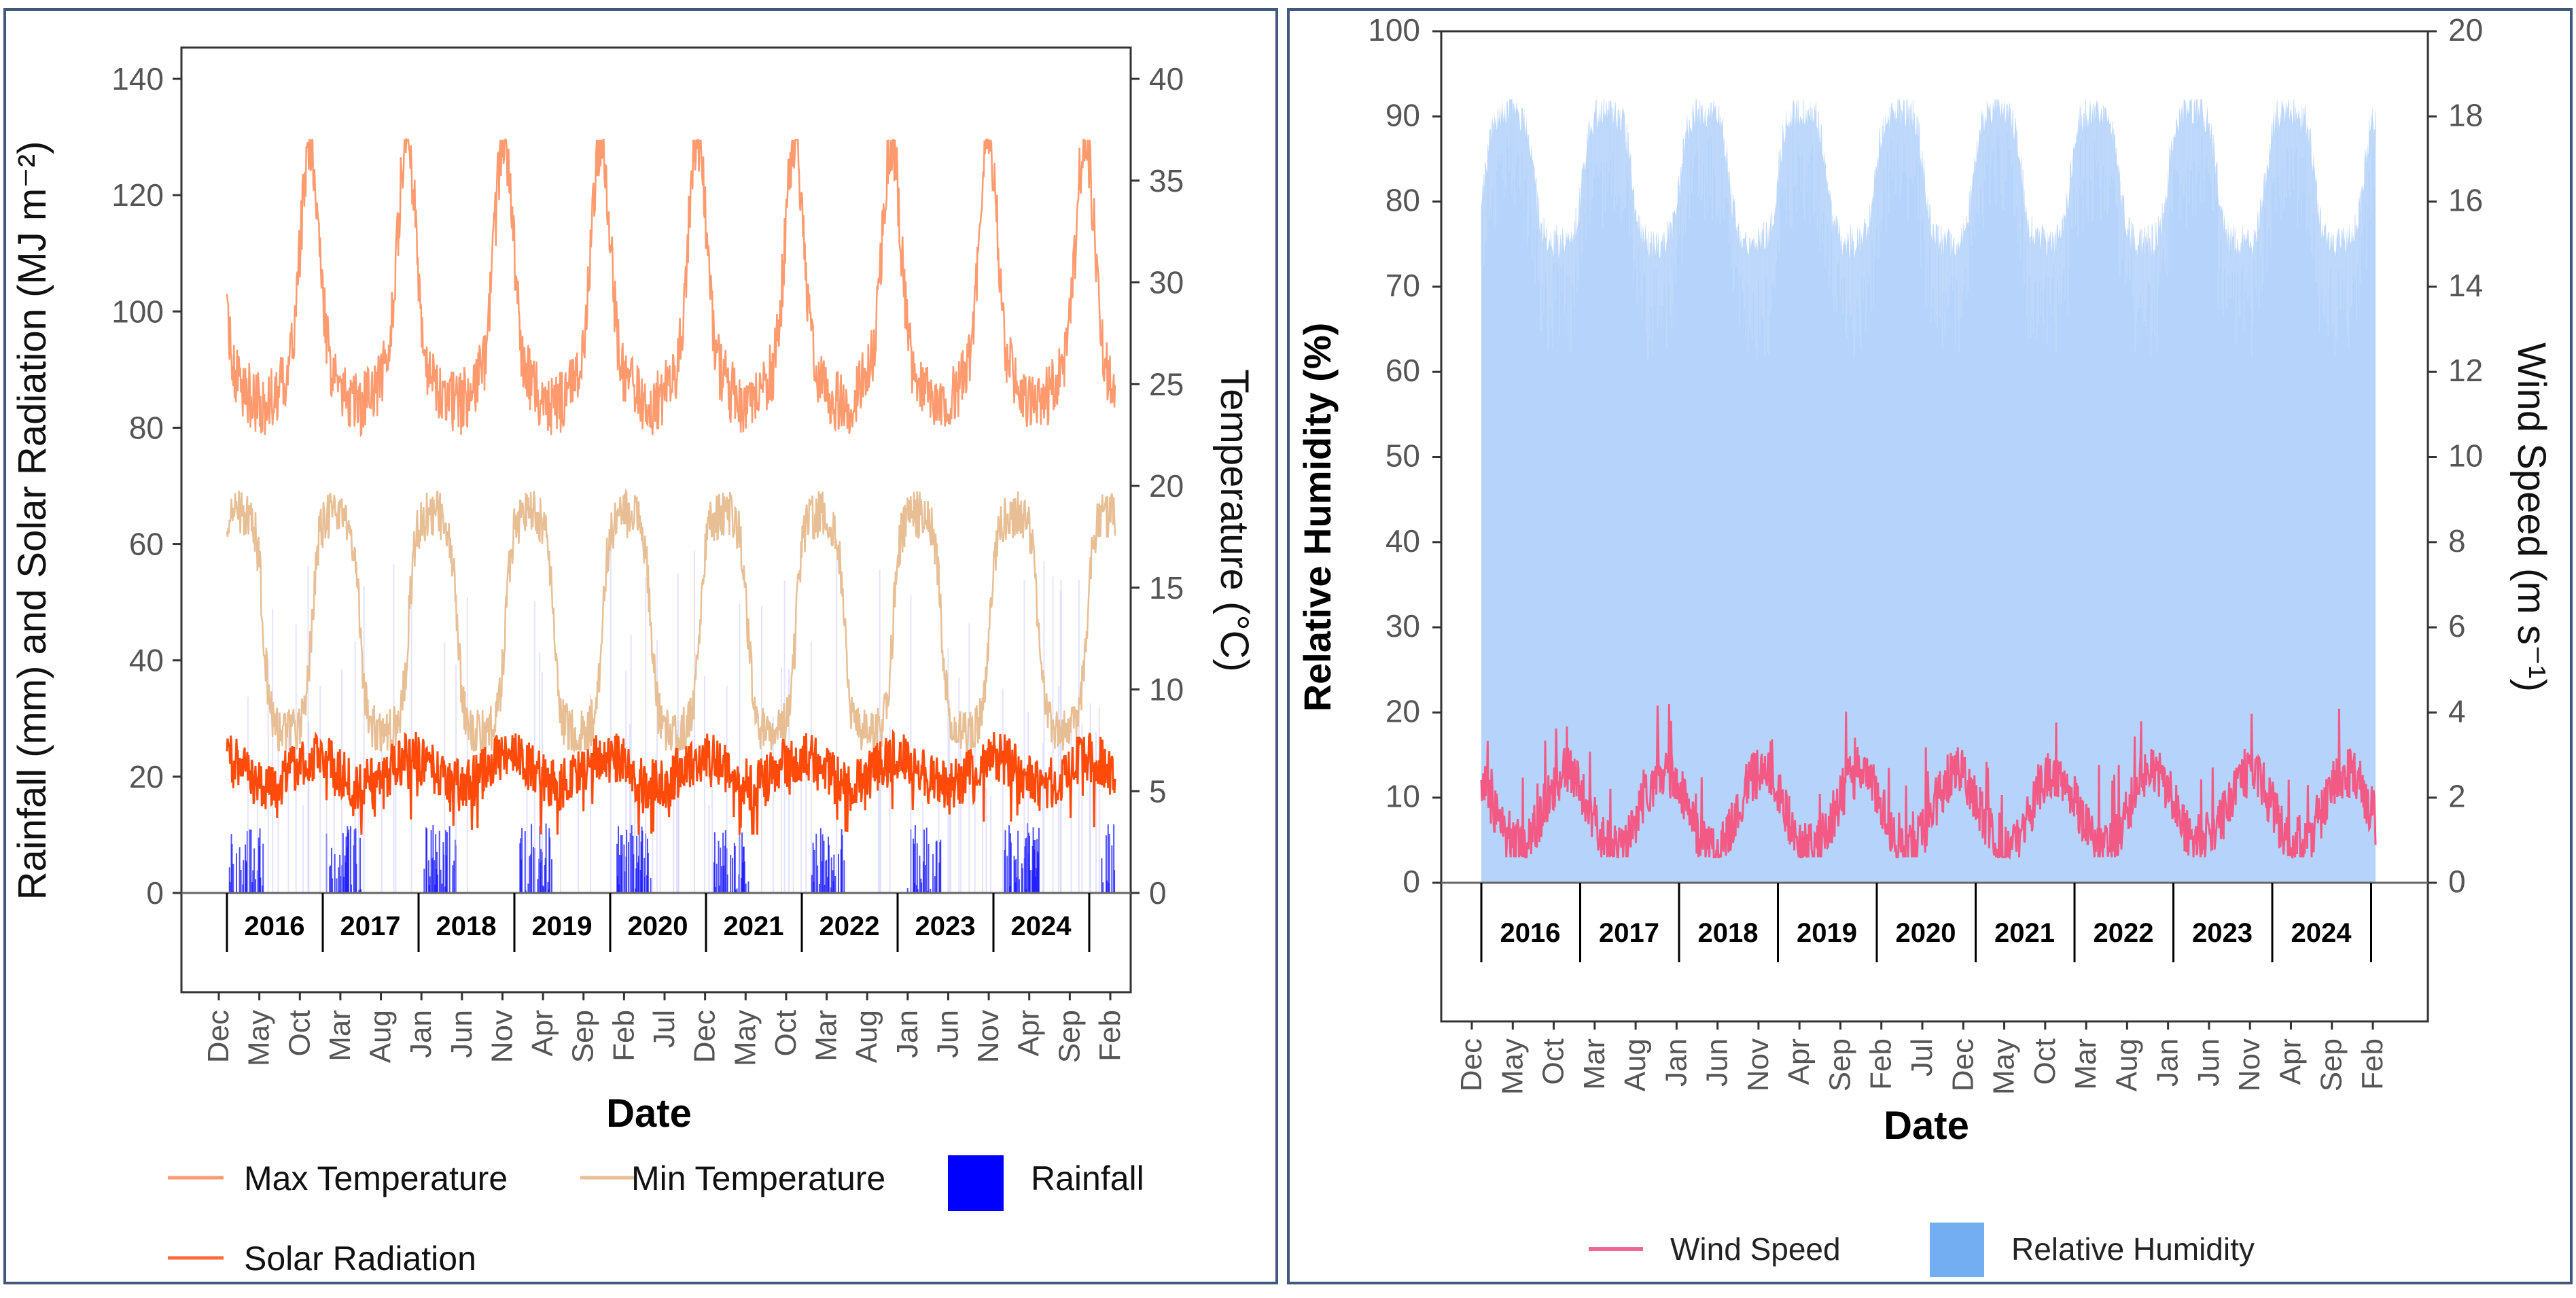 The image size is (2576, 1298). I want to click on year-label: 2017, so click(370, 926).